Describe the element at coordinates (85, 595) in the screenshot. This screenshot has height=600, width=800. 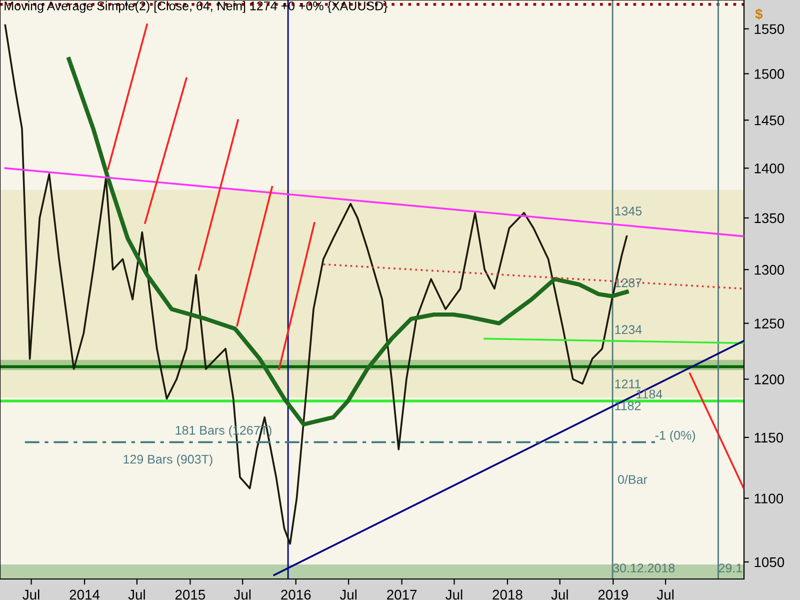
I see `x-tick-label: 2014` at that location.